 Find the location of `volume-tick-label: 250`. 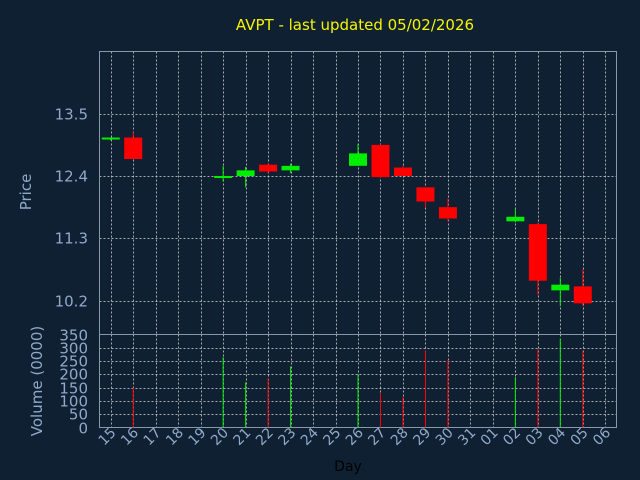

volume-tick-label: 250 is located at coordinates (73, 362).